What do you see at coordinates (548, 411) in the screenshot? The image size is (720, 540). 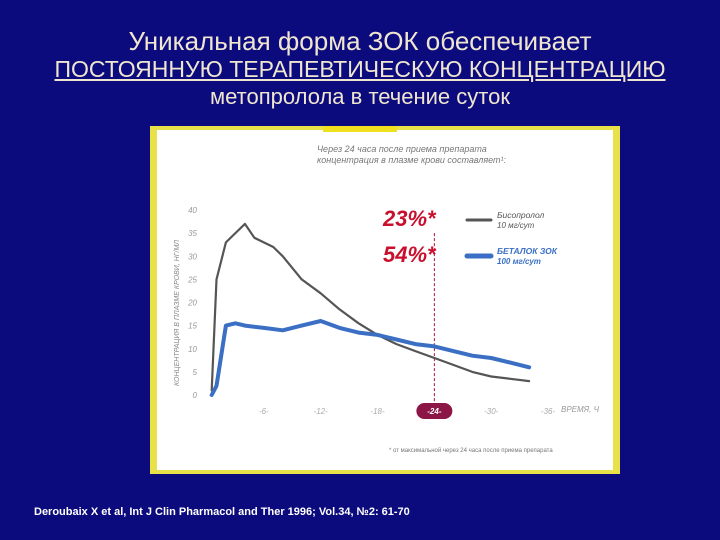 I see `x-tick-label: -36-` at bounding box center [548, 411].